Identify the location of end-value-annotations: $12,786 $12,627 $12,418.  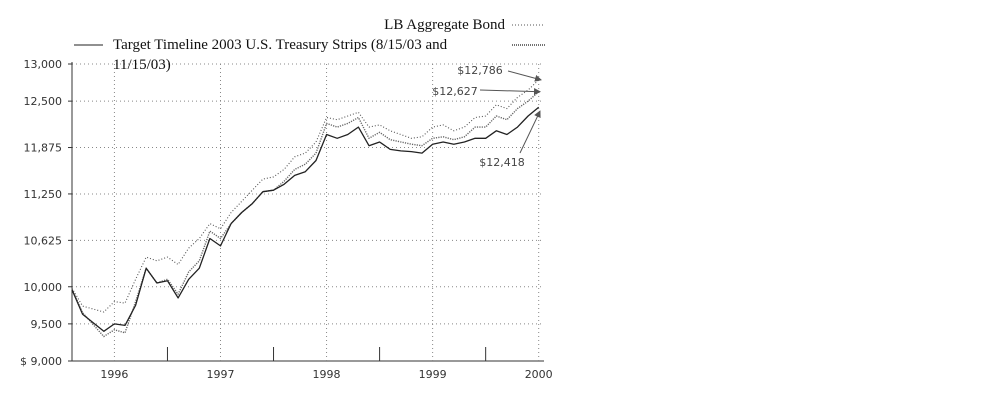
(487, 116).